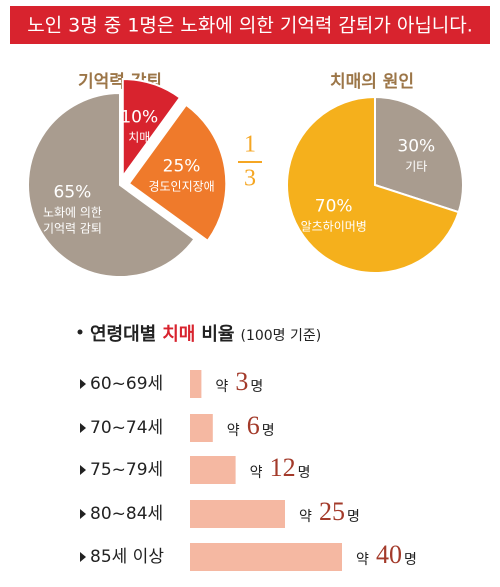  I want to click on slice-label: 70% 알츠하이머병, so click(334, 214).